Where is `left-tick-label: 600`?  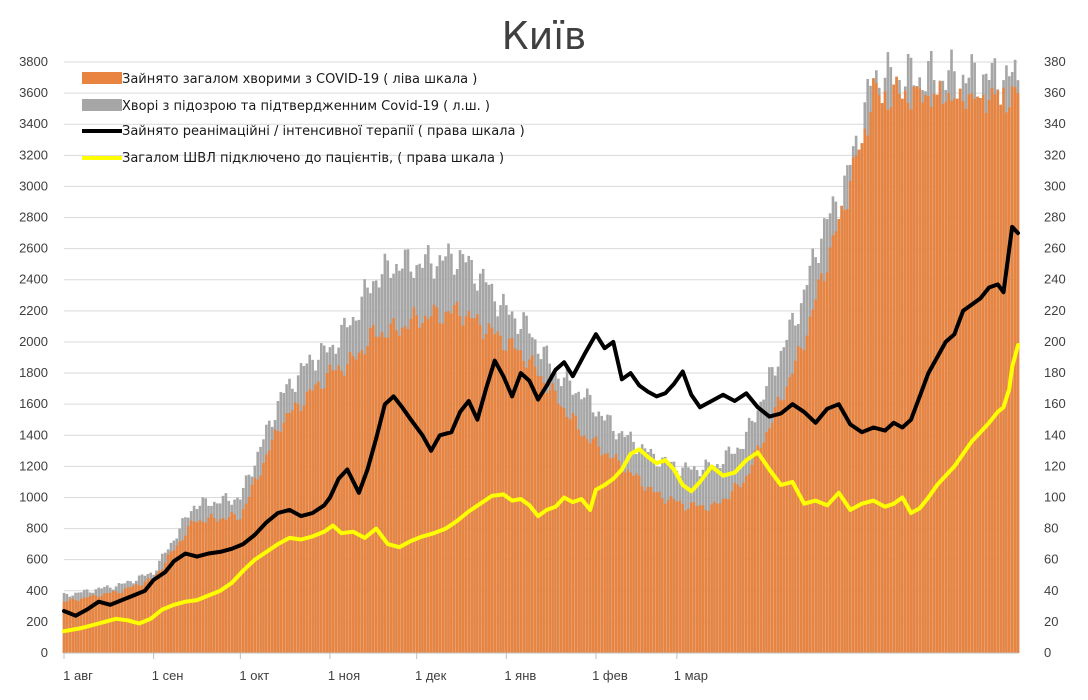 left-tick-label: 600 is located at coordinates (37, 559).